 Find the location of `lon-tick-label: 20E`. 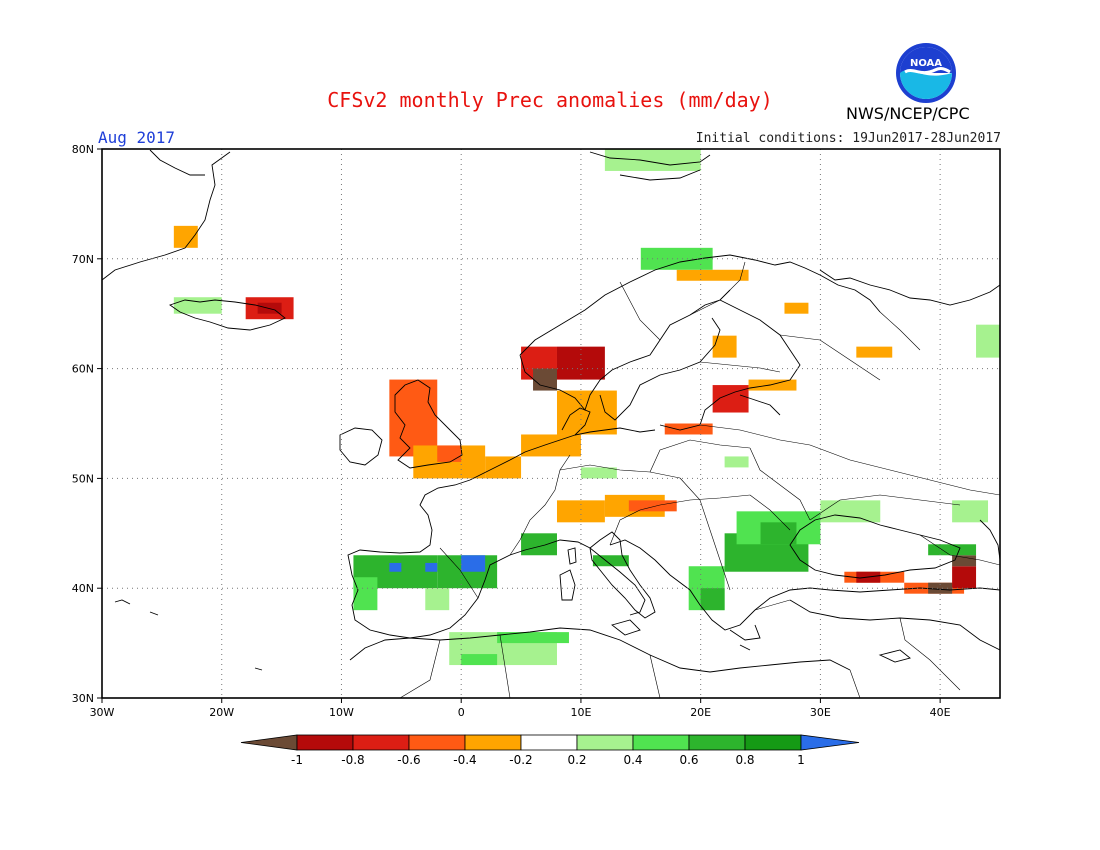

lon-tick-label: 20E is located at coordinates (700, 712).